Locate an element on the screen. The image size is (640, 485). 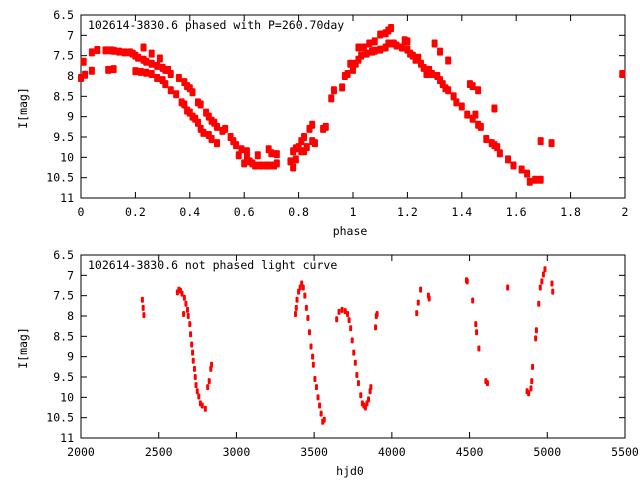
x-tick-label: 2000 is located at coordinates (81, 452).